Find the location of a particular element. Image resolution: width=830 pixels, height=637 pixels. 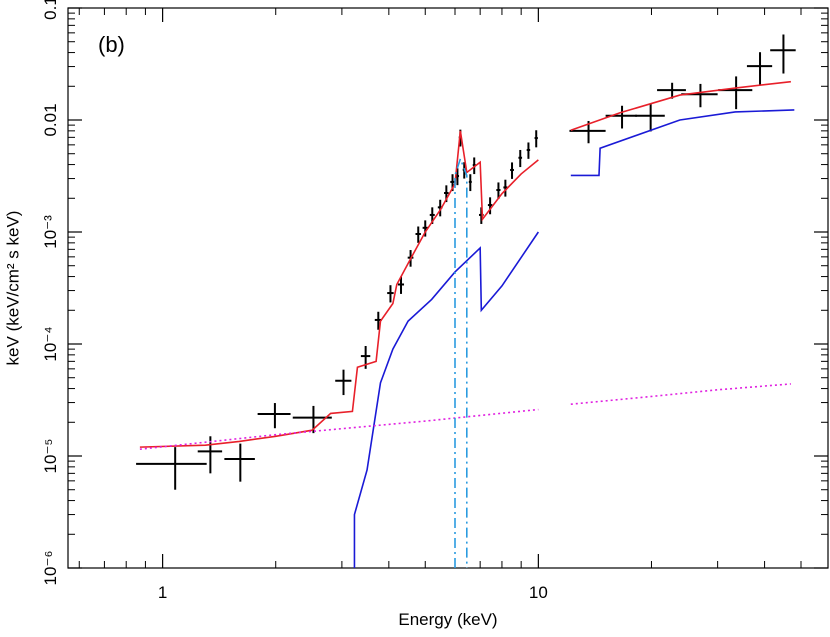

y-axis-label: keV (keV/cm² s keV) is located at coordinates (12, 288).